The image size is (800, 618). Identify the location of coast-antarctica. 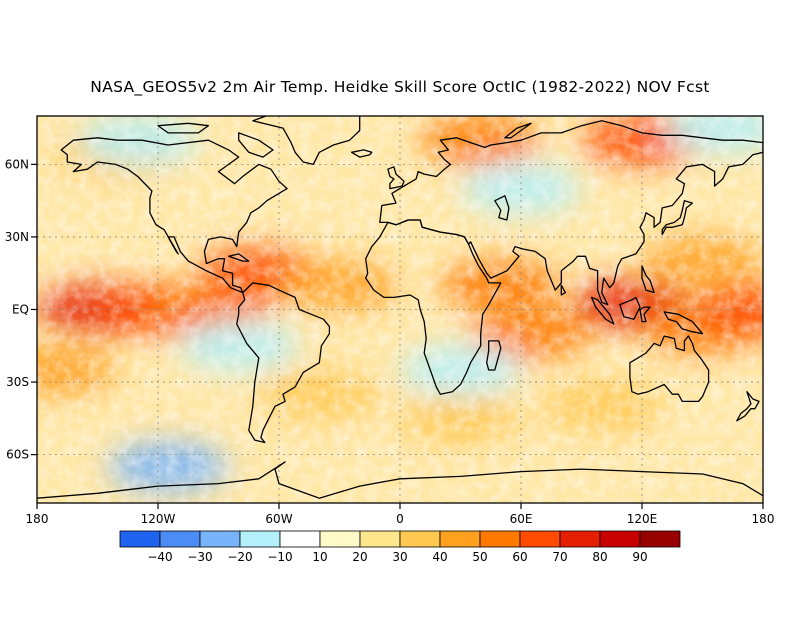
(400, 480).